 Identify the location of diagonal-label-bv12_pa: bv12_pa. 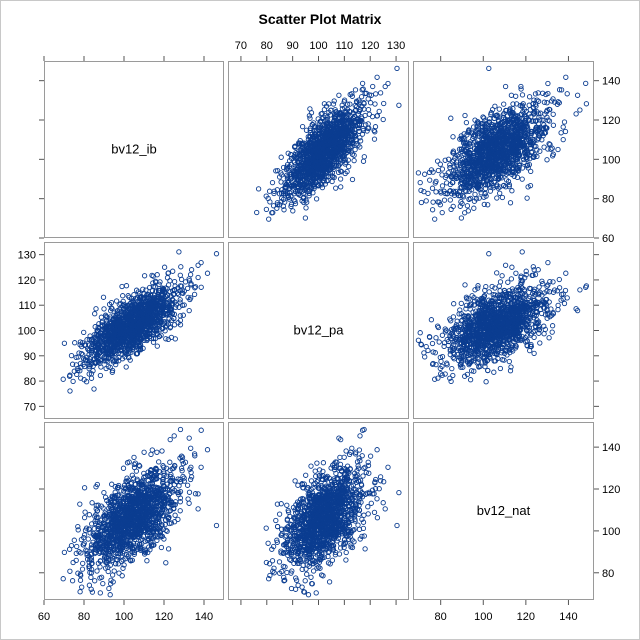
(319, 330).